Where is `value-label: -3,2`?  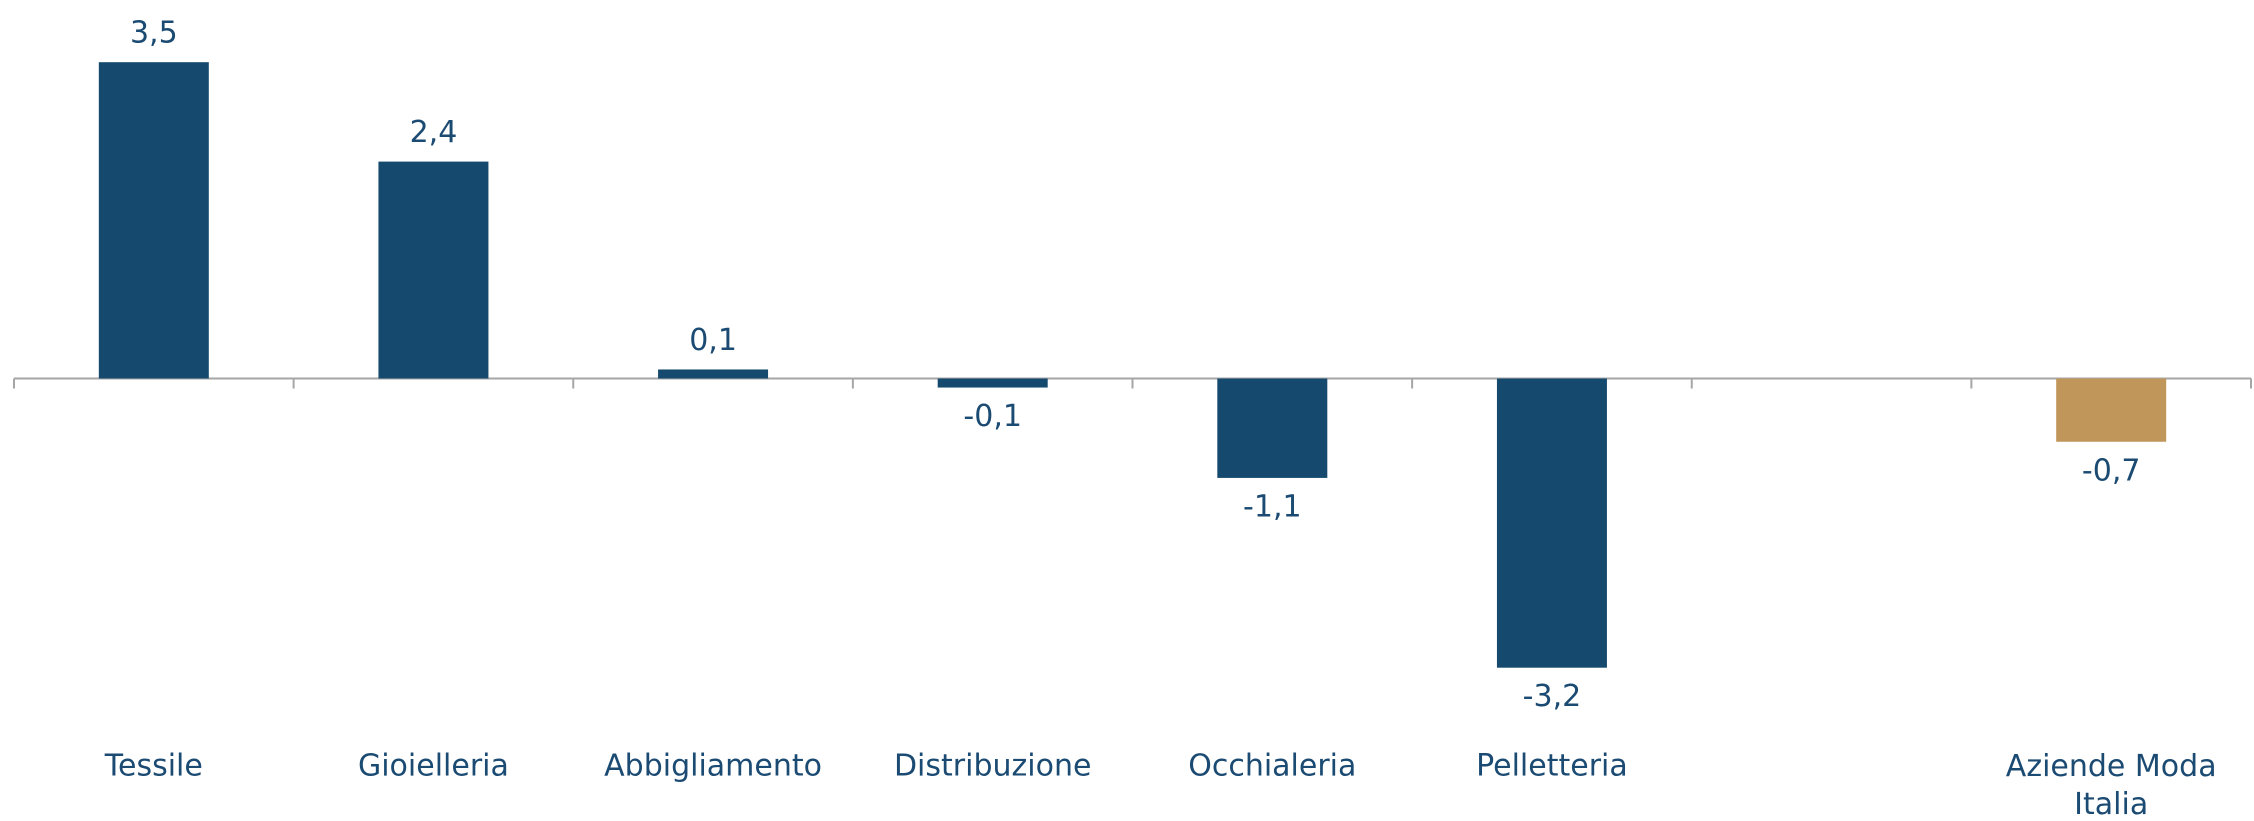 value-label: -3,2 is located at coordinates (1552, 696).